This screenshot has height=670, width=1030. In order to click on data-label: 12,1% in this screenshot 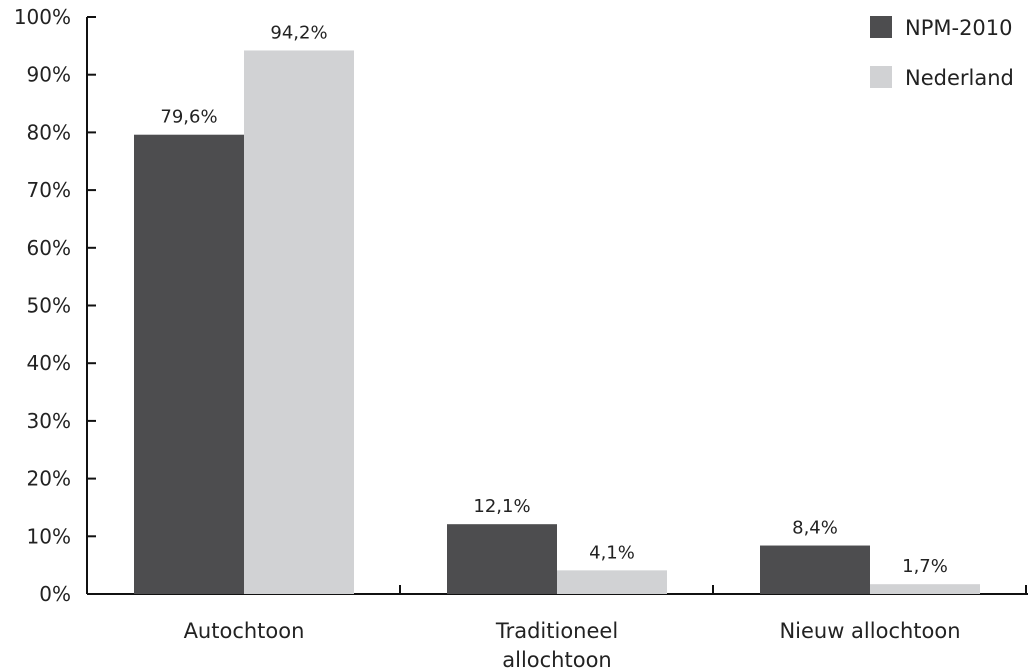, I will do `click(501, 506)`.